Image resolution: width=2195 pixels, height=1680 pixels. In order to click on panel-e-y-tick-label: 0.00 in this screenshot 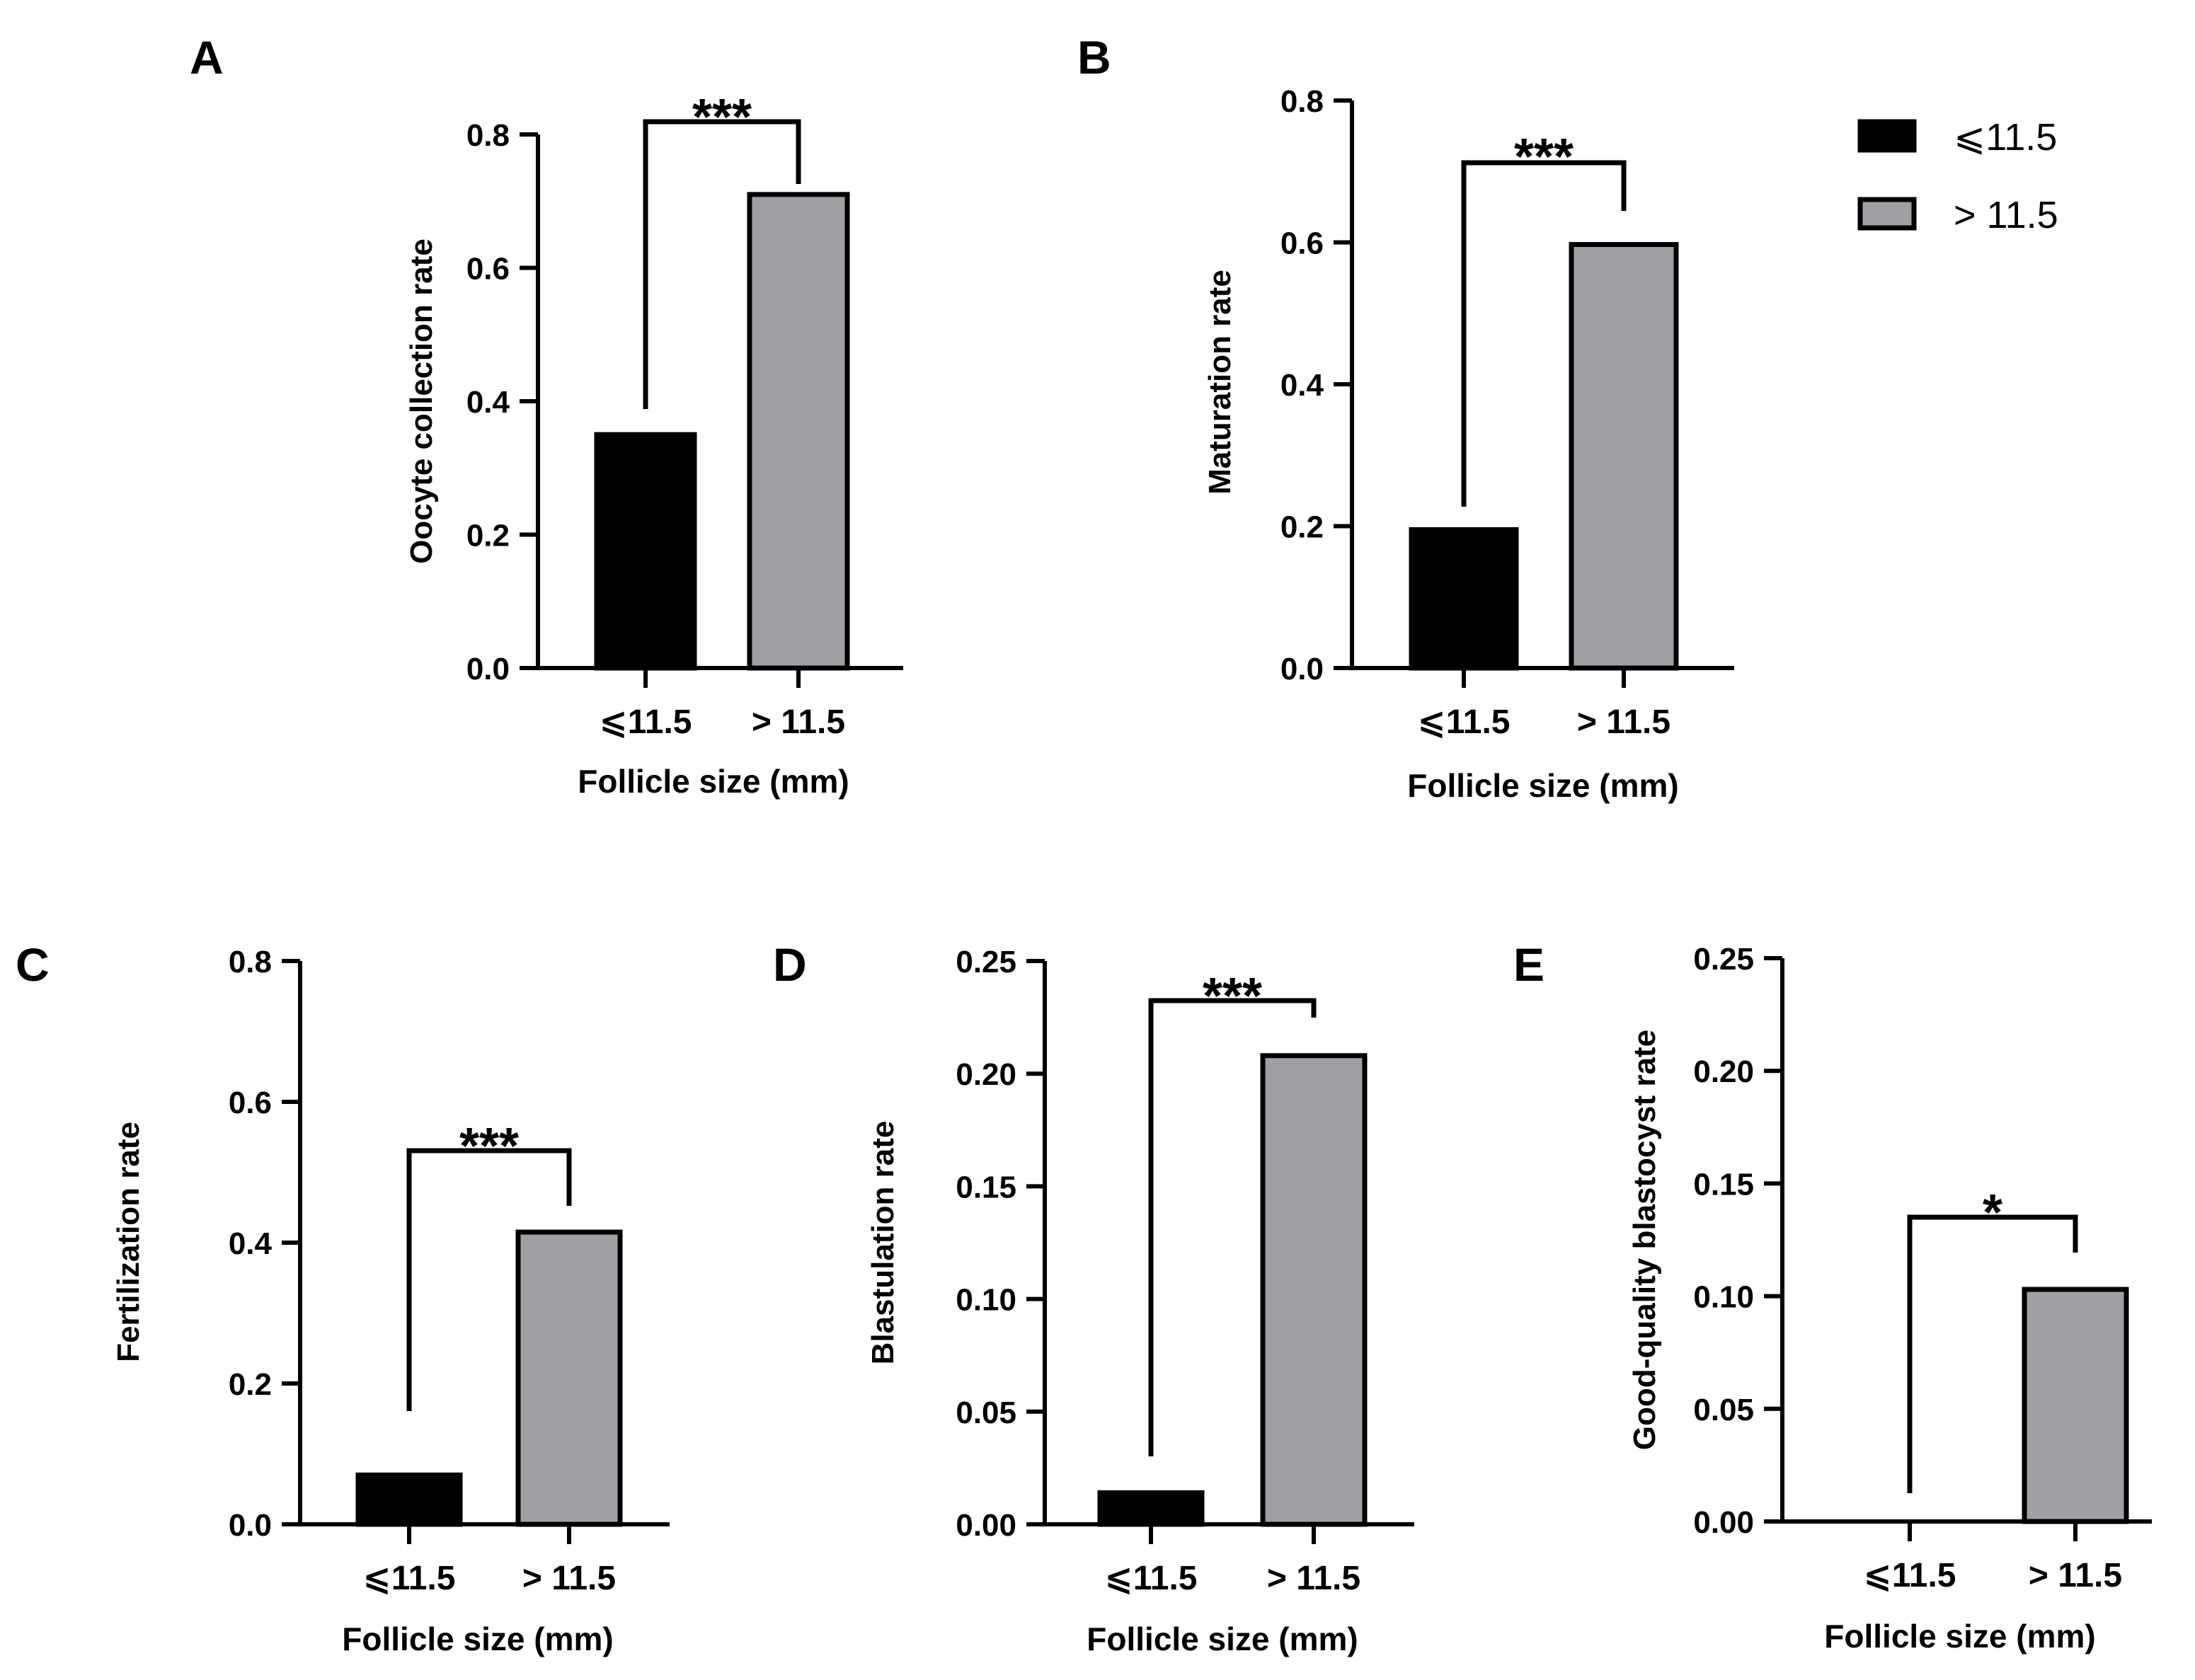, I will do `click(1723, 1522)`.